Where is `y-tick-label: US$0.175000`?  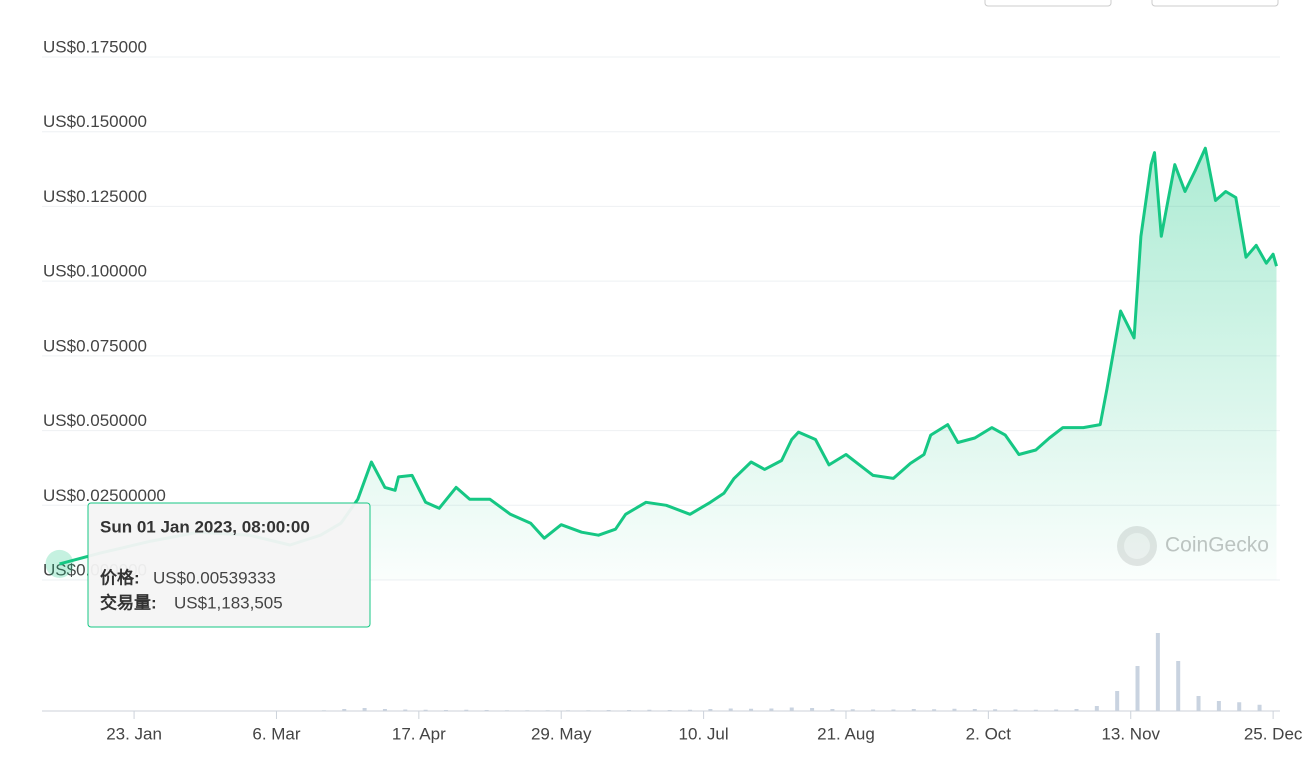
y-tick-label: US$0.175000 is located at coordinates (95, 46).